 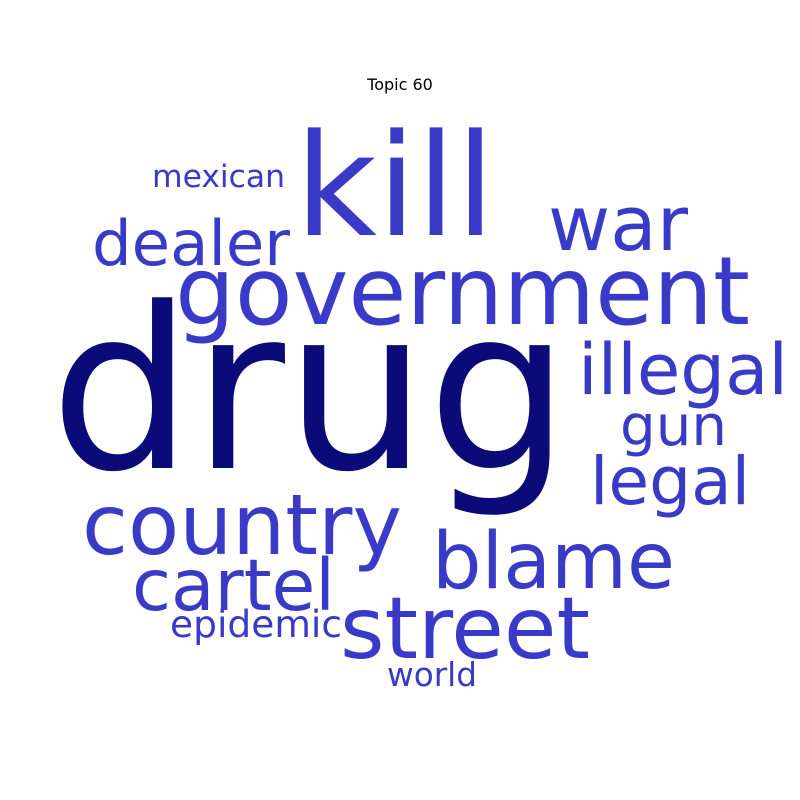 I want to click on page-title: Topic 60, so click(x=400, y=84).